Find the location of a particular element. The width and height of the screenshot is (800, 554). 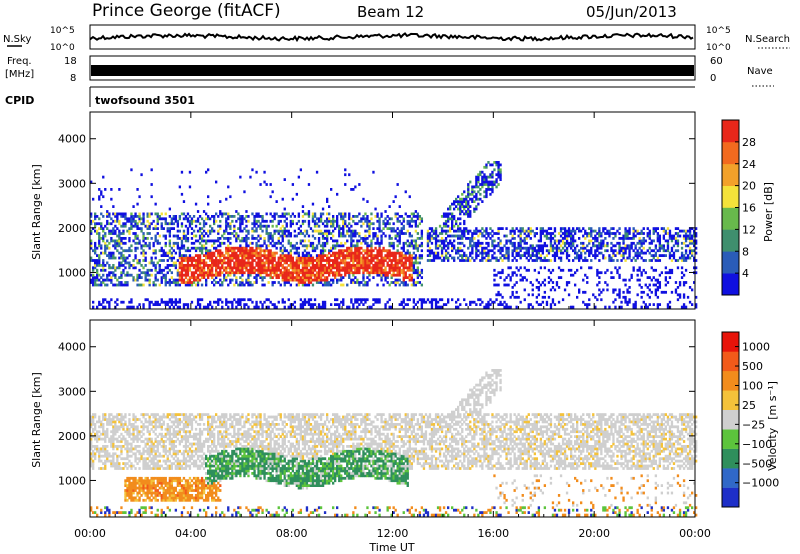

power-colorbar-tick-0: 4 is located at coordinates (745, 273).